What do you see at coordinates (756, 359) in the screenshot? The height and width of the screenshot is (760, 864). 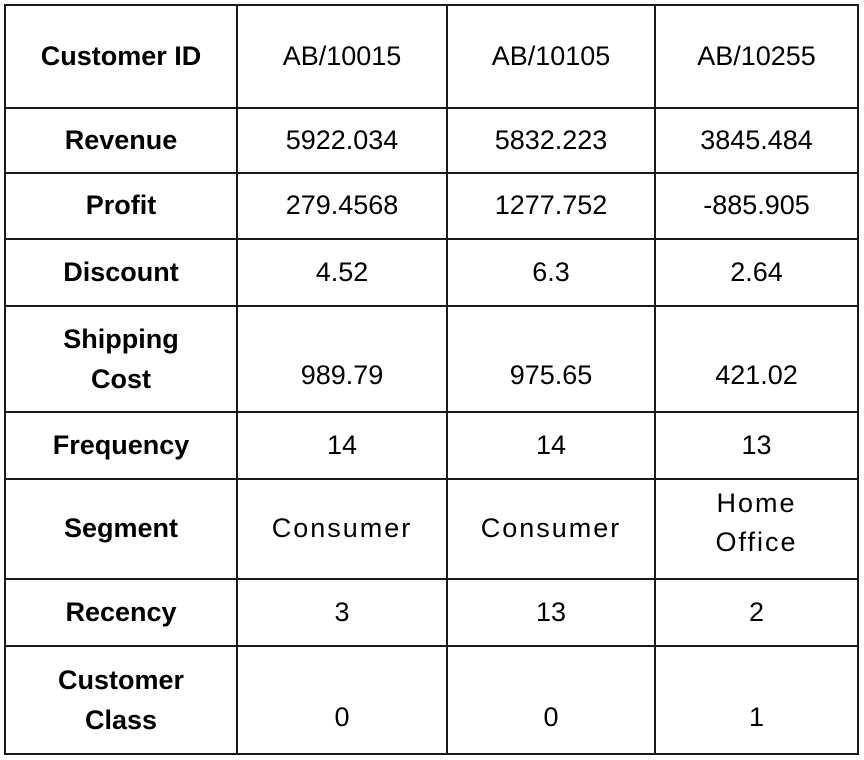 I see `table-cell: 421.02` at bounding box center [756, 359].